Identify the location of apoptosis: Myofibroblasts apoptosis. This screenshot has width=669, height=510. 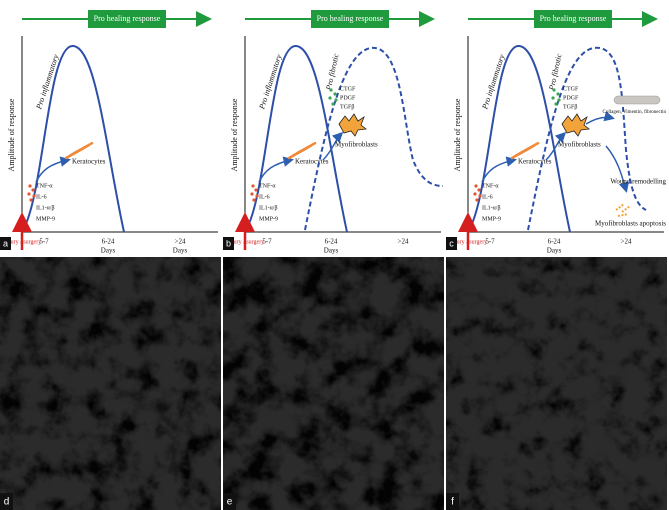
(630, 224).